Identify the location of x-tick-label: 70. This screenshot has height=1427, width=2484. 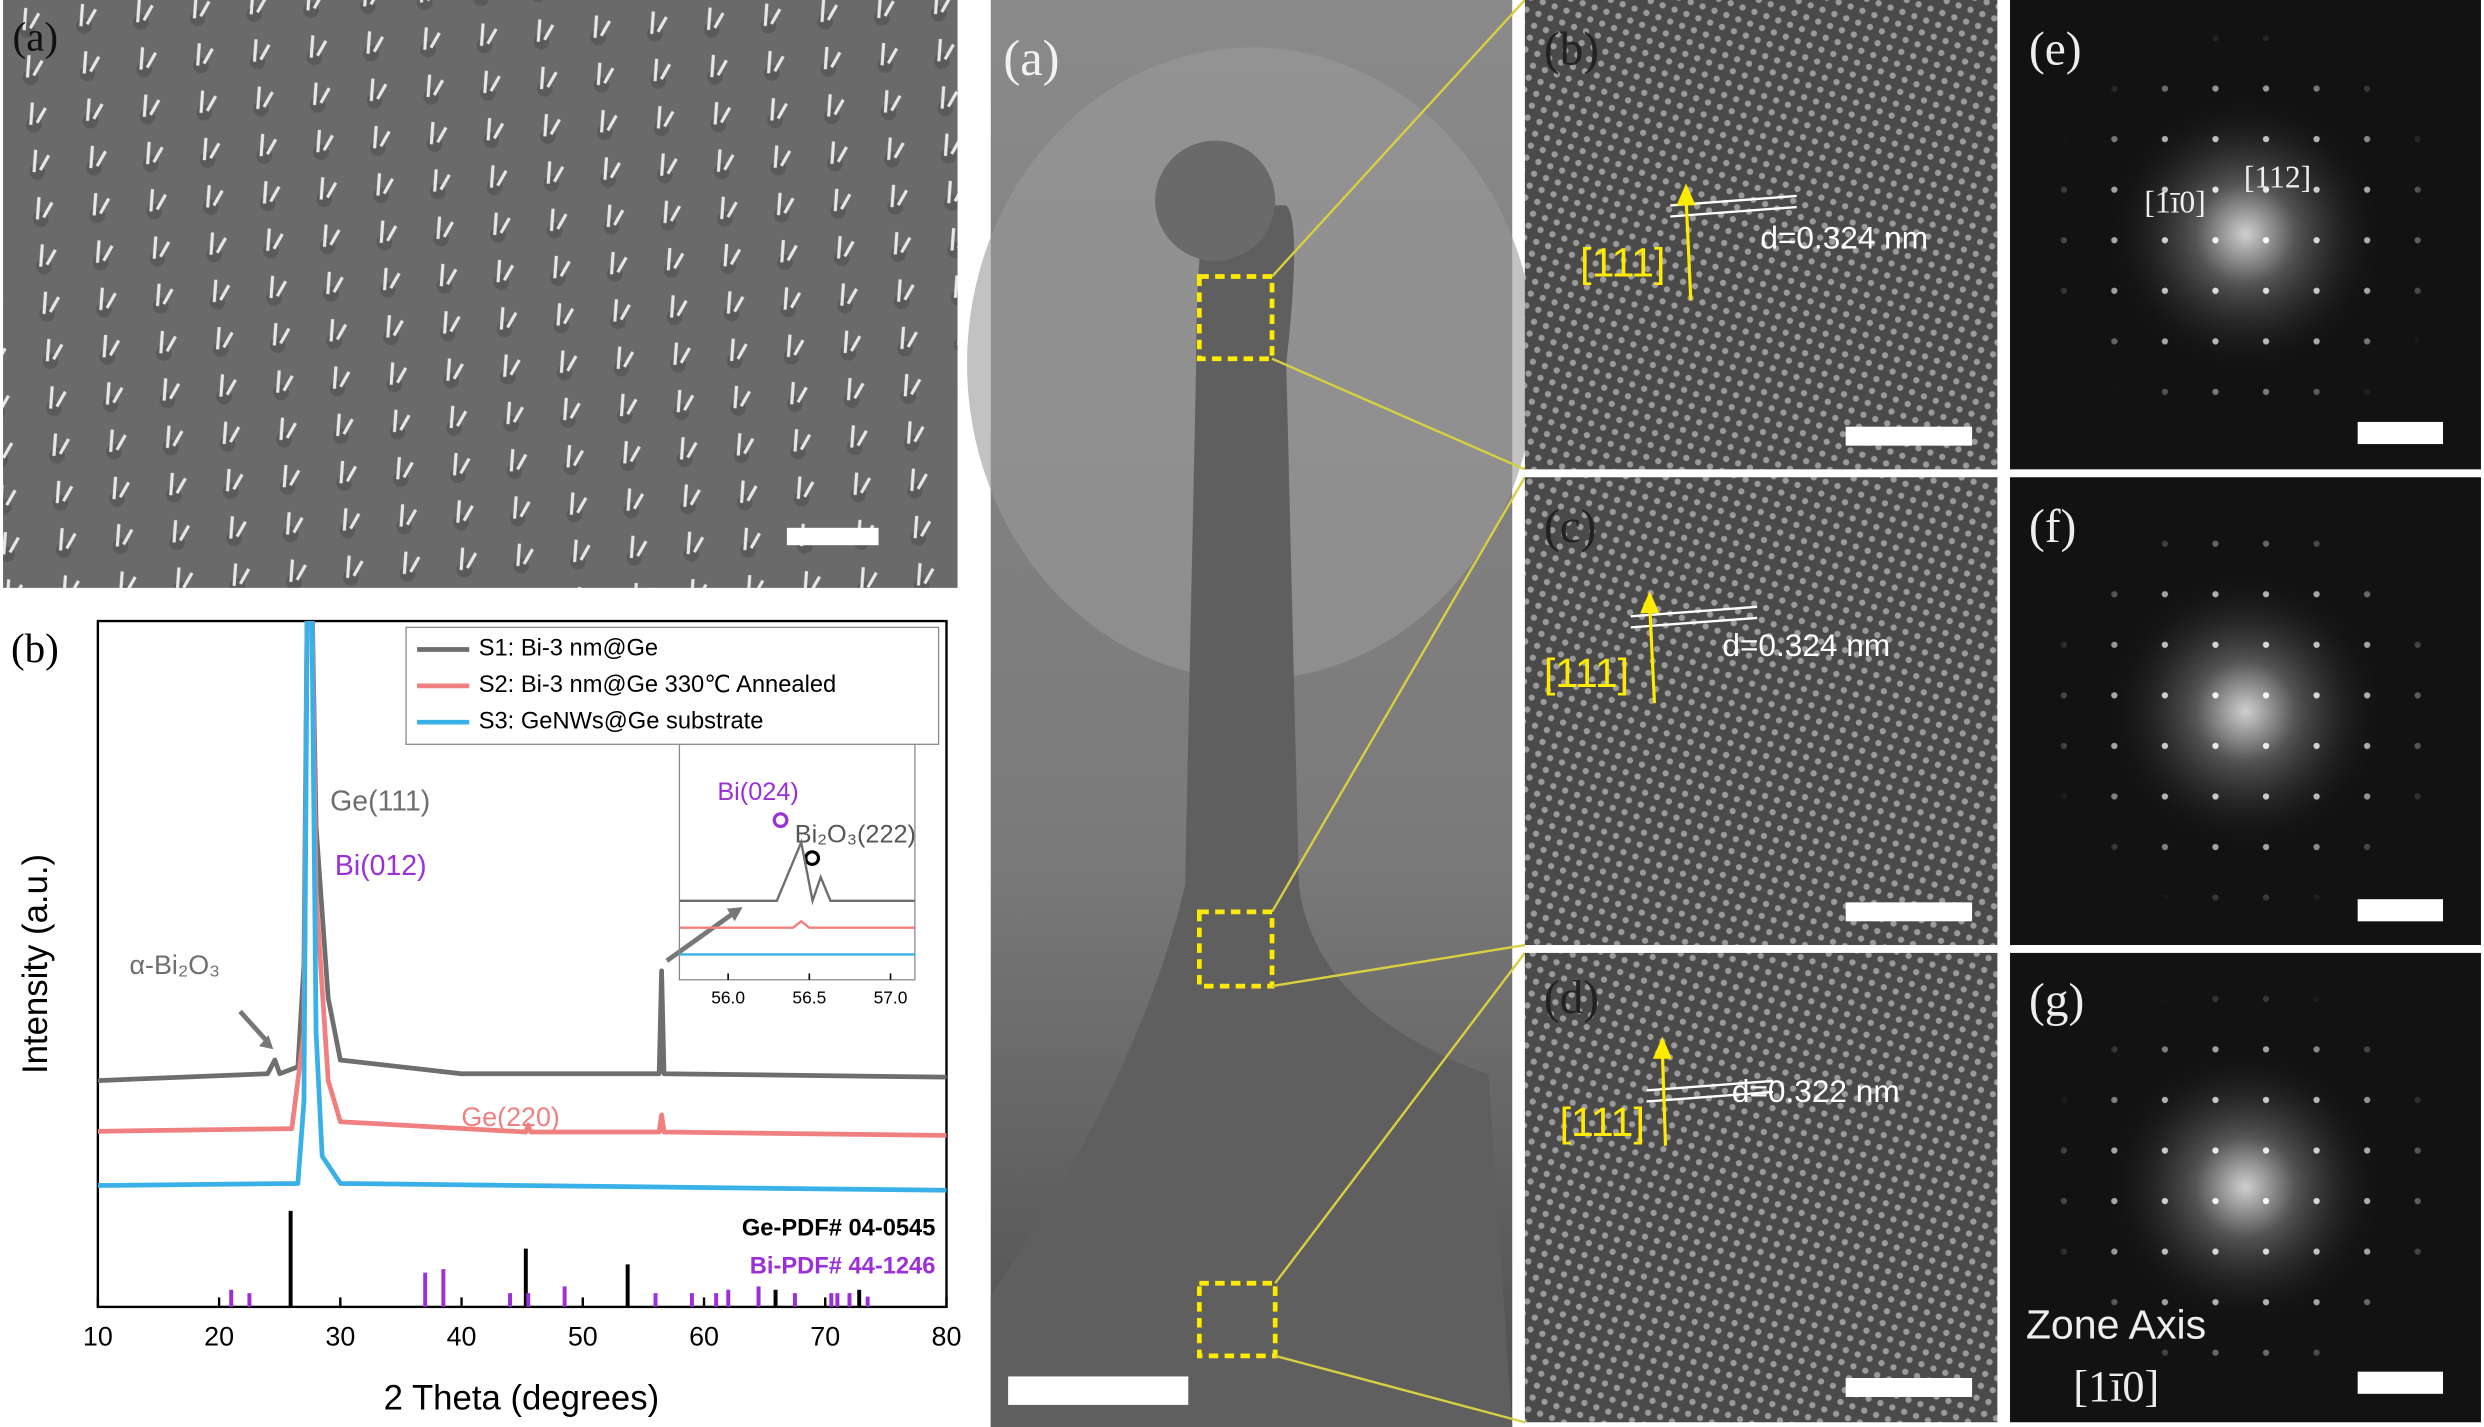
(825, 1337).